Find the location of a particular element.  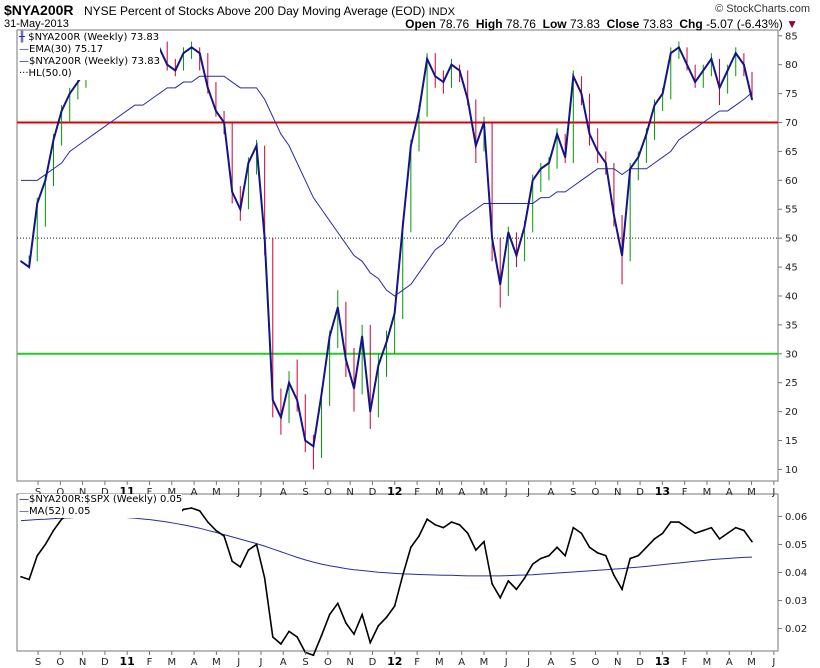

y-tick-label: 55 is located at coordinates (791, 210).